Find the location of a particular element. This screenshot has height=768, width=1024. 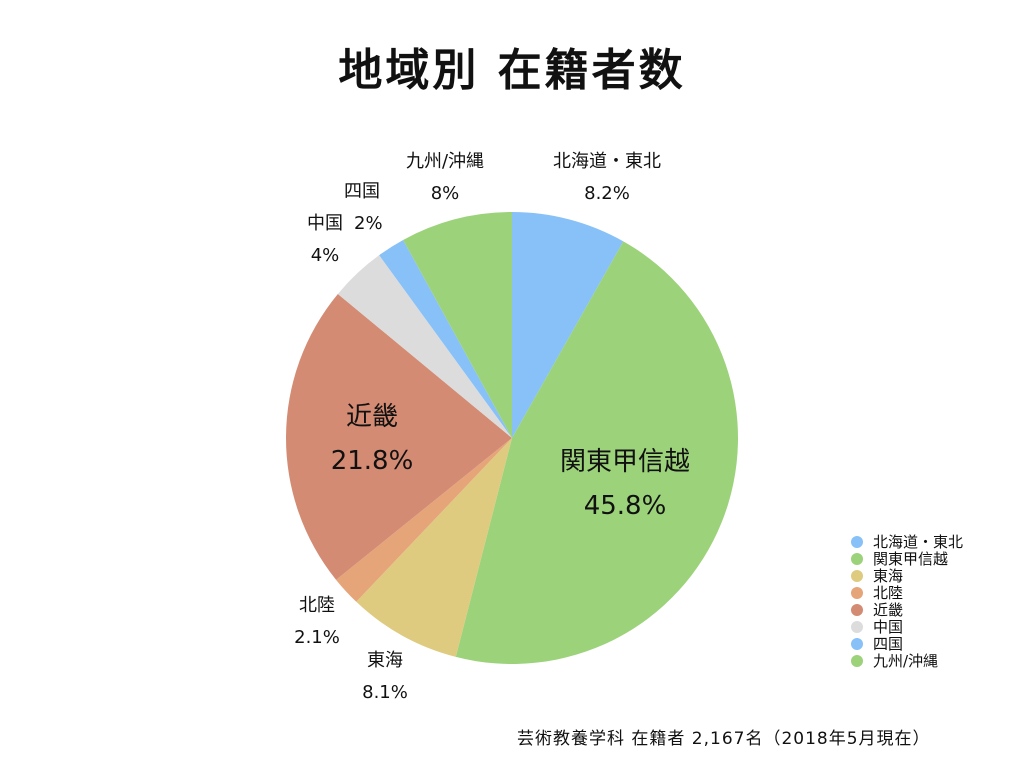

slice-value: 2% is located at coordinates (368, 223).